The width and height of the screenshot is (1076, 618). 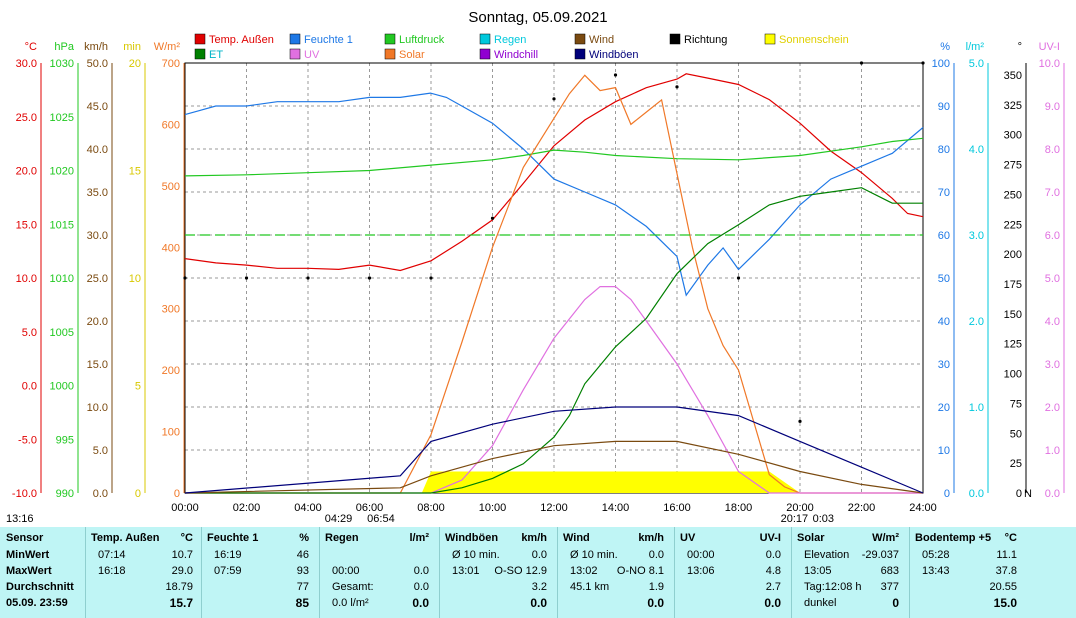 What do you see at coordinates (96, 47) in the screenshot?
I see `axis-unit-wind: km/h` at bounding box center [96, 47].